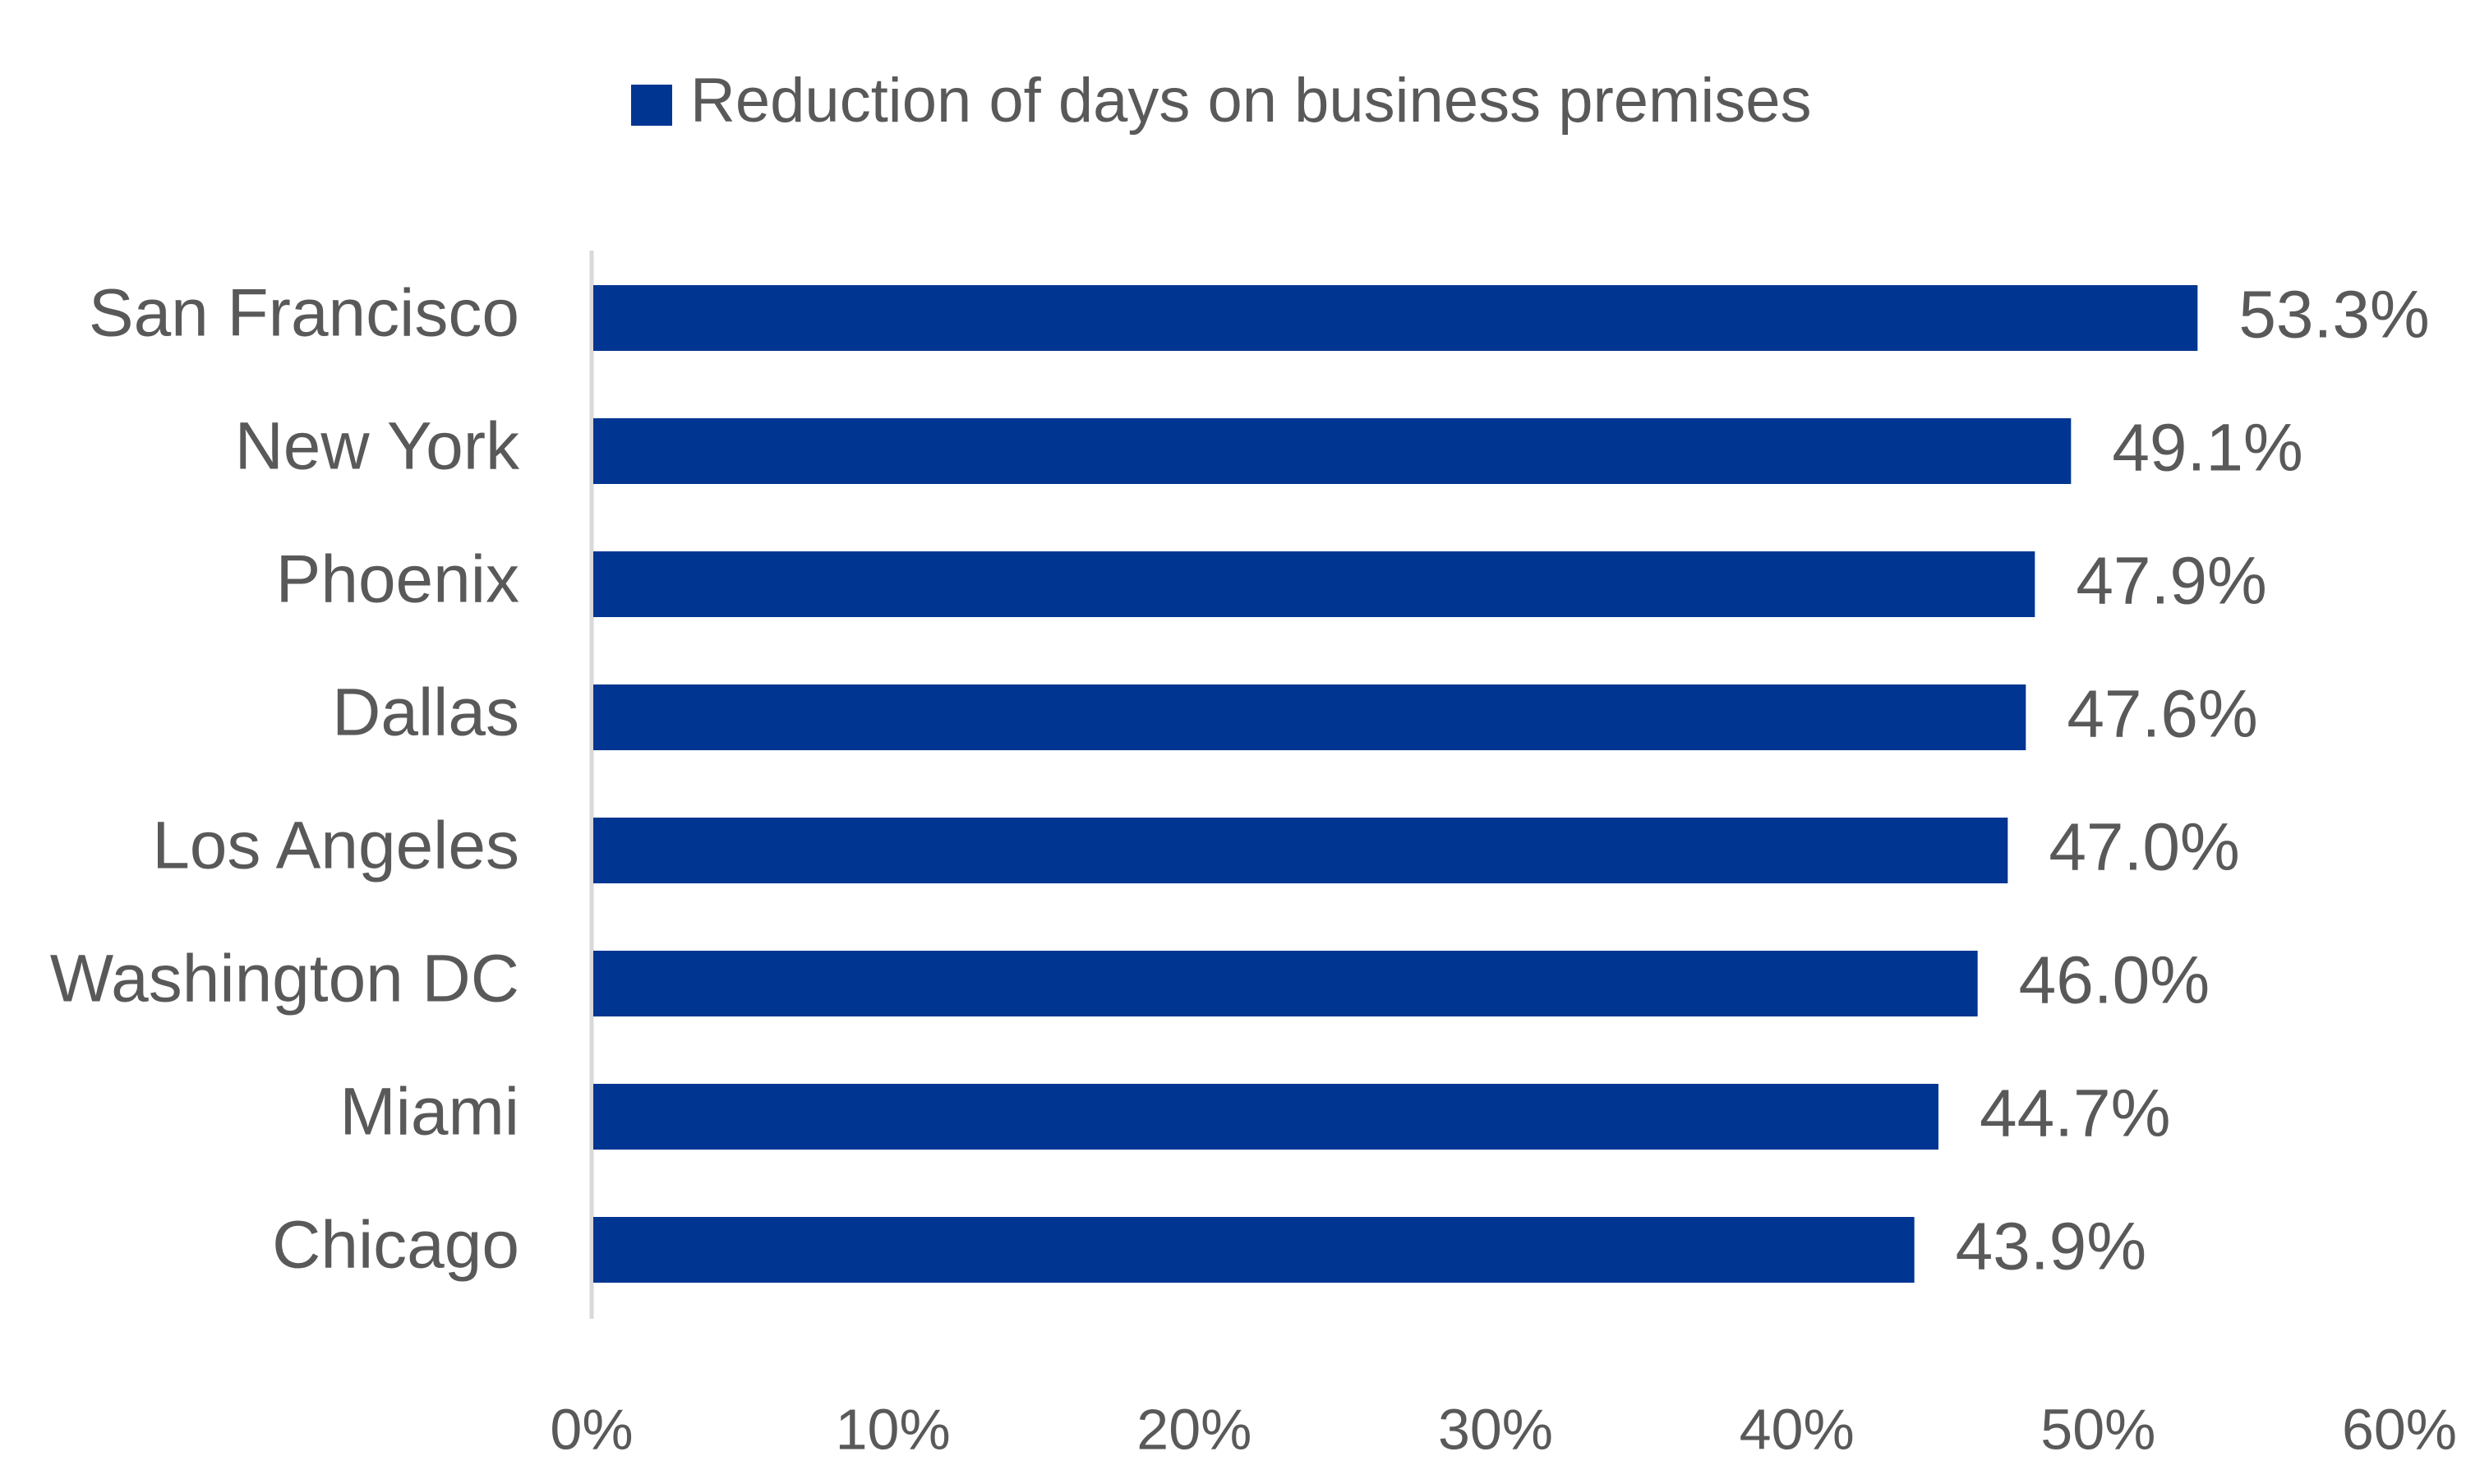 Image resolution: width=2466 pixels, height=1484 pixels. What do you see at coordinates (2172, 582) in the screenshot?
I see `data-label: 47.9%` at bounding box center [2172, 582].